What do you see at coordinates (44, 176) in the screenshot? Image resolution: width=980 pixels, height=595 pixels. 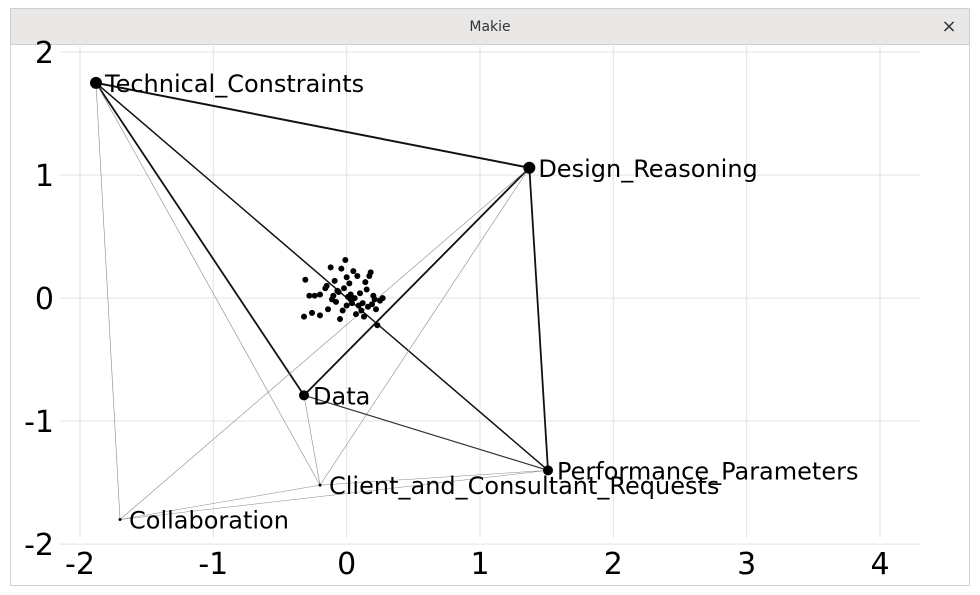 I see `y-tick-label: 1` at bounding box center [44, 176].